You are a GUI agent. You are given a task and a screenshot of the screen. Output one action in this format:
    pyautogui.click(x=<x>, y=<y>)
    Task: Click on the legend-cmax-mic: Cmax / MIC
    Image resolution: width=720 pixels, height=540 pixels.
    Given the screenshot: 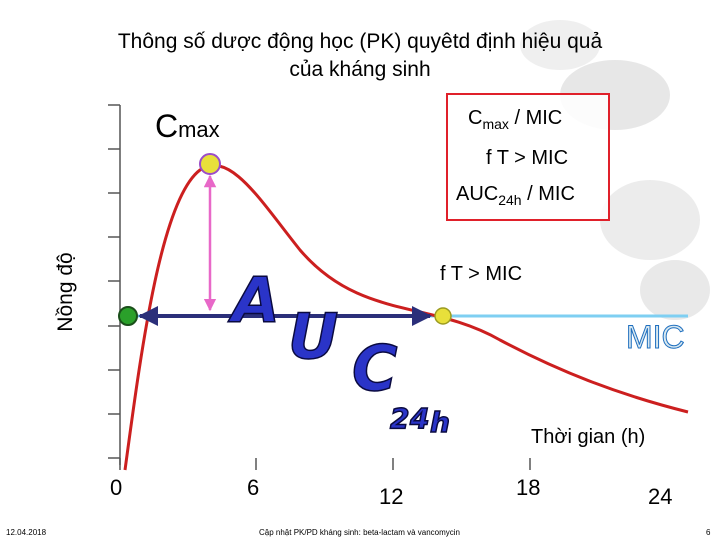 What is the action you would take?
    pyautogui.click(x=515, y=119)
    